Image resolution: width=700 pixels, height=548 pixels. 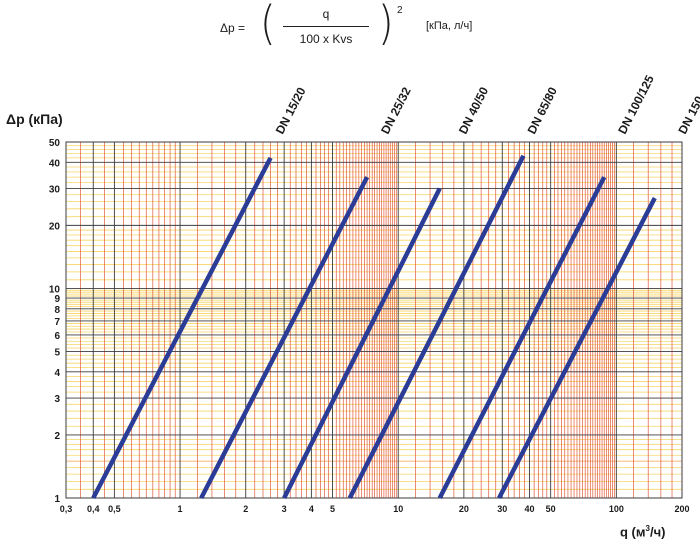 I want to click on y-tick-label: 1, so click(x=57, y=499).